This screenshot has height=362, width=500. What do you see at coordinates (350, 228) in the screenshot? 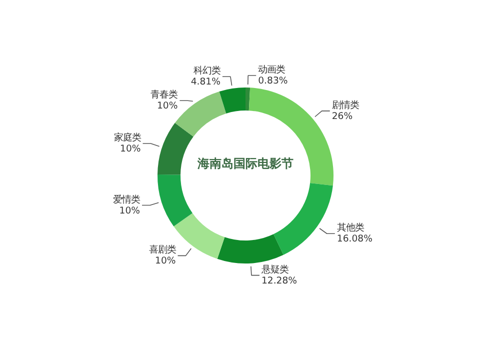
I see `slice-label: 其他类` at bounding box center [350, 228].